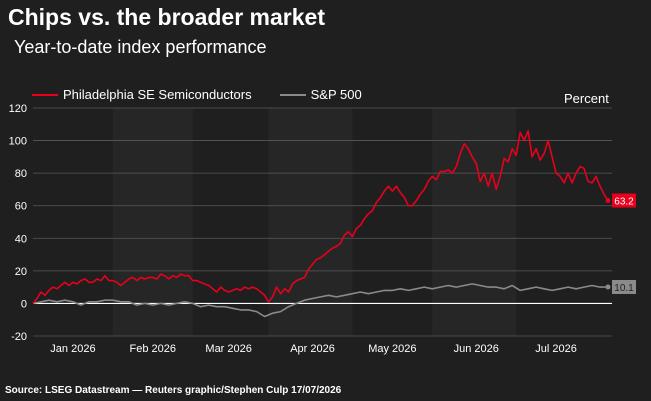  I want to click on chart-subtitle: Year-to-date index performance, so click(140, 47).